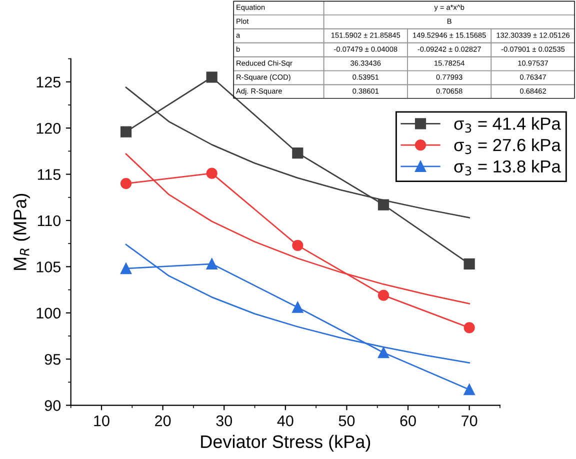 This screenshot has height=459, width=576. I want to click on x-tick-label: 50, so click(346, 420).